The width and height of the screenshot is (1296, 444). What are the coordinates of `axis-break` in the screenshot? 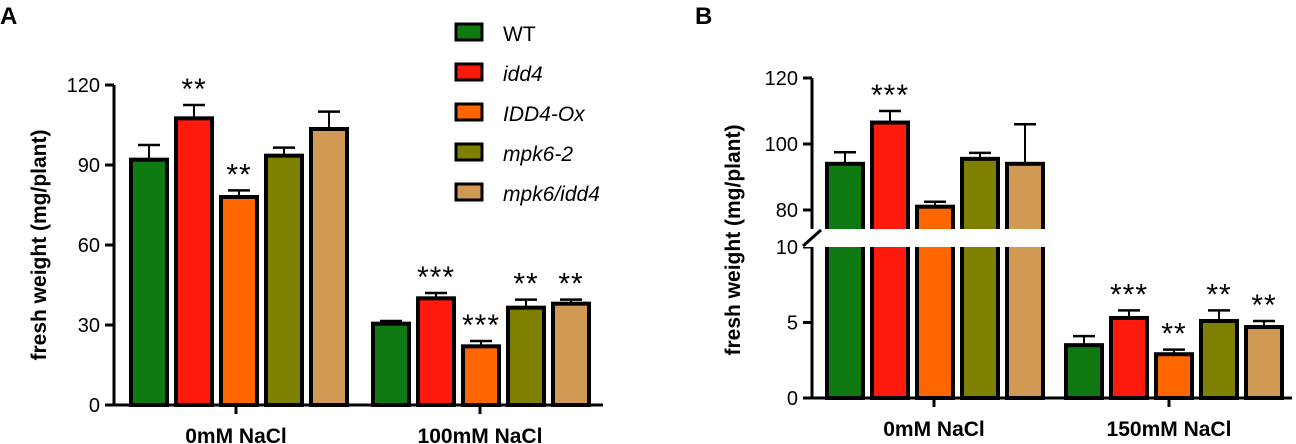 It's located at (1046, 238).